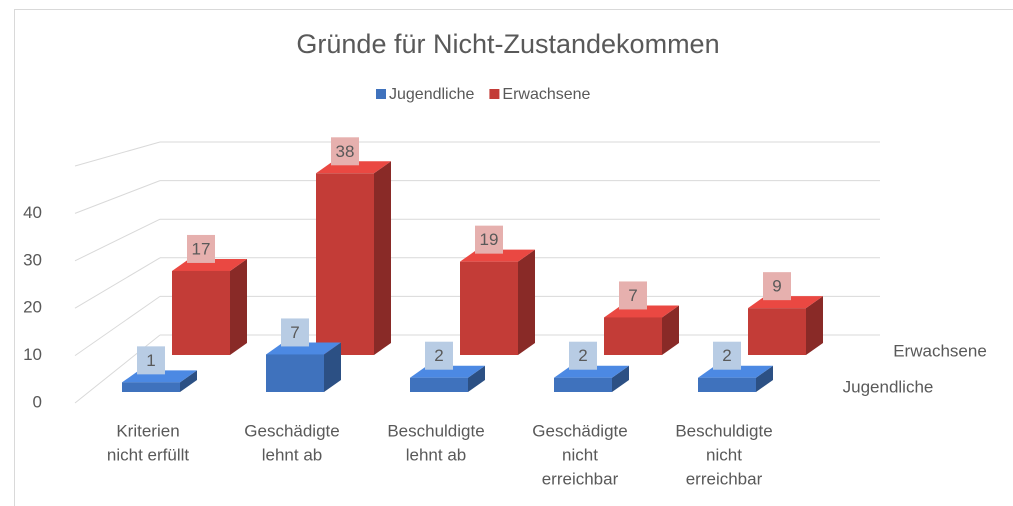 The width and height of the screenshot is (1013, 506). Describe the element at coordinates (507, 44) in the screenshot. I see `chart-title: Gründe für Nicht-Zustandekommen` at that location.